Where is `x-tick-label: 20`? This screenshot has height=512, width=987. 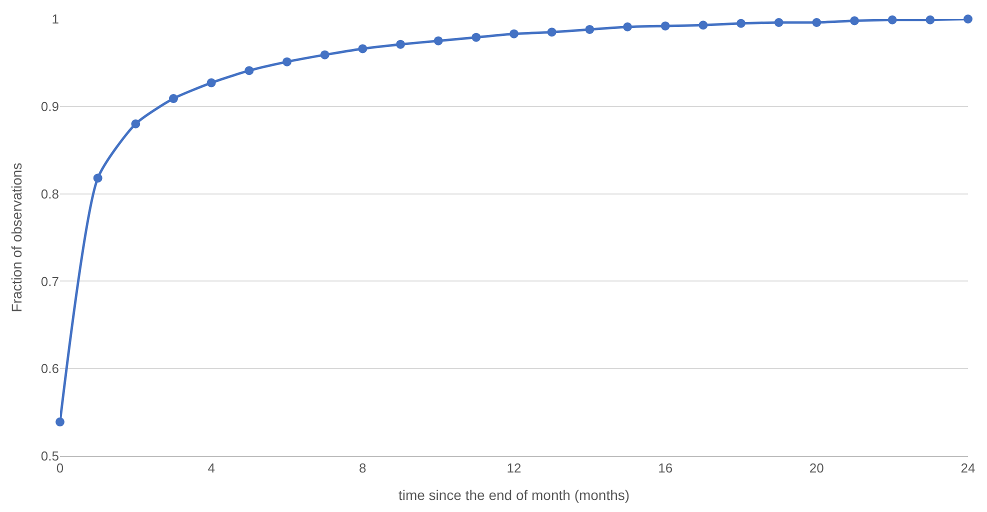
x-tick-label: 20 is located at coordinates (816, 468).